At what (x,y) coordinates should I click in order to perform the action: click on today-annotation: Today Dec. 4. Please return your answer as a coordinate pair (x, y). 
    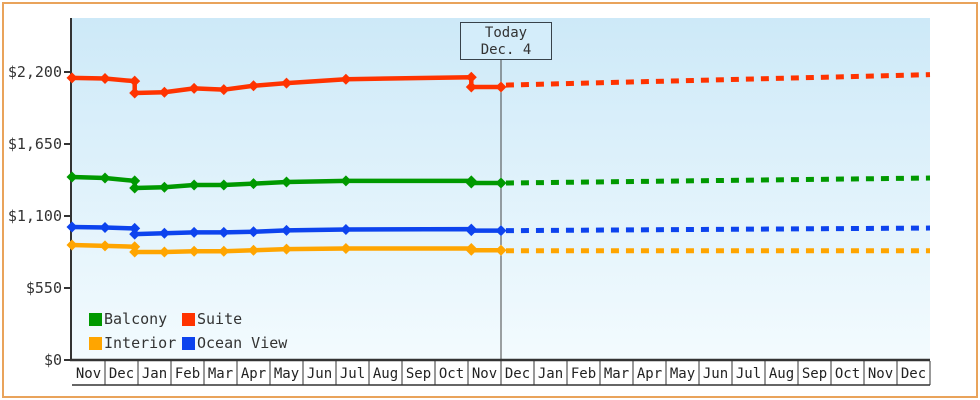
    Looking at the image, I should click on (506, 41).